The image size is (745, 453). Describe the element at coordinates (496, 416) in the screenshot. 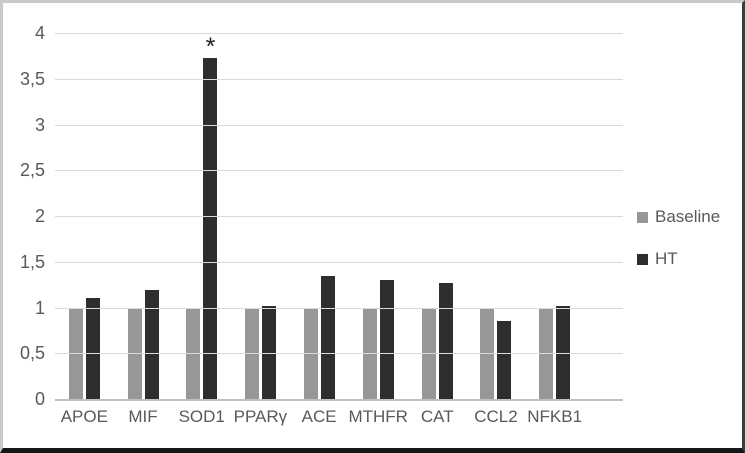

I see `x-label-ccl2: CCL2` at that location.